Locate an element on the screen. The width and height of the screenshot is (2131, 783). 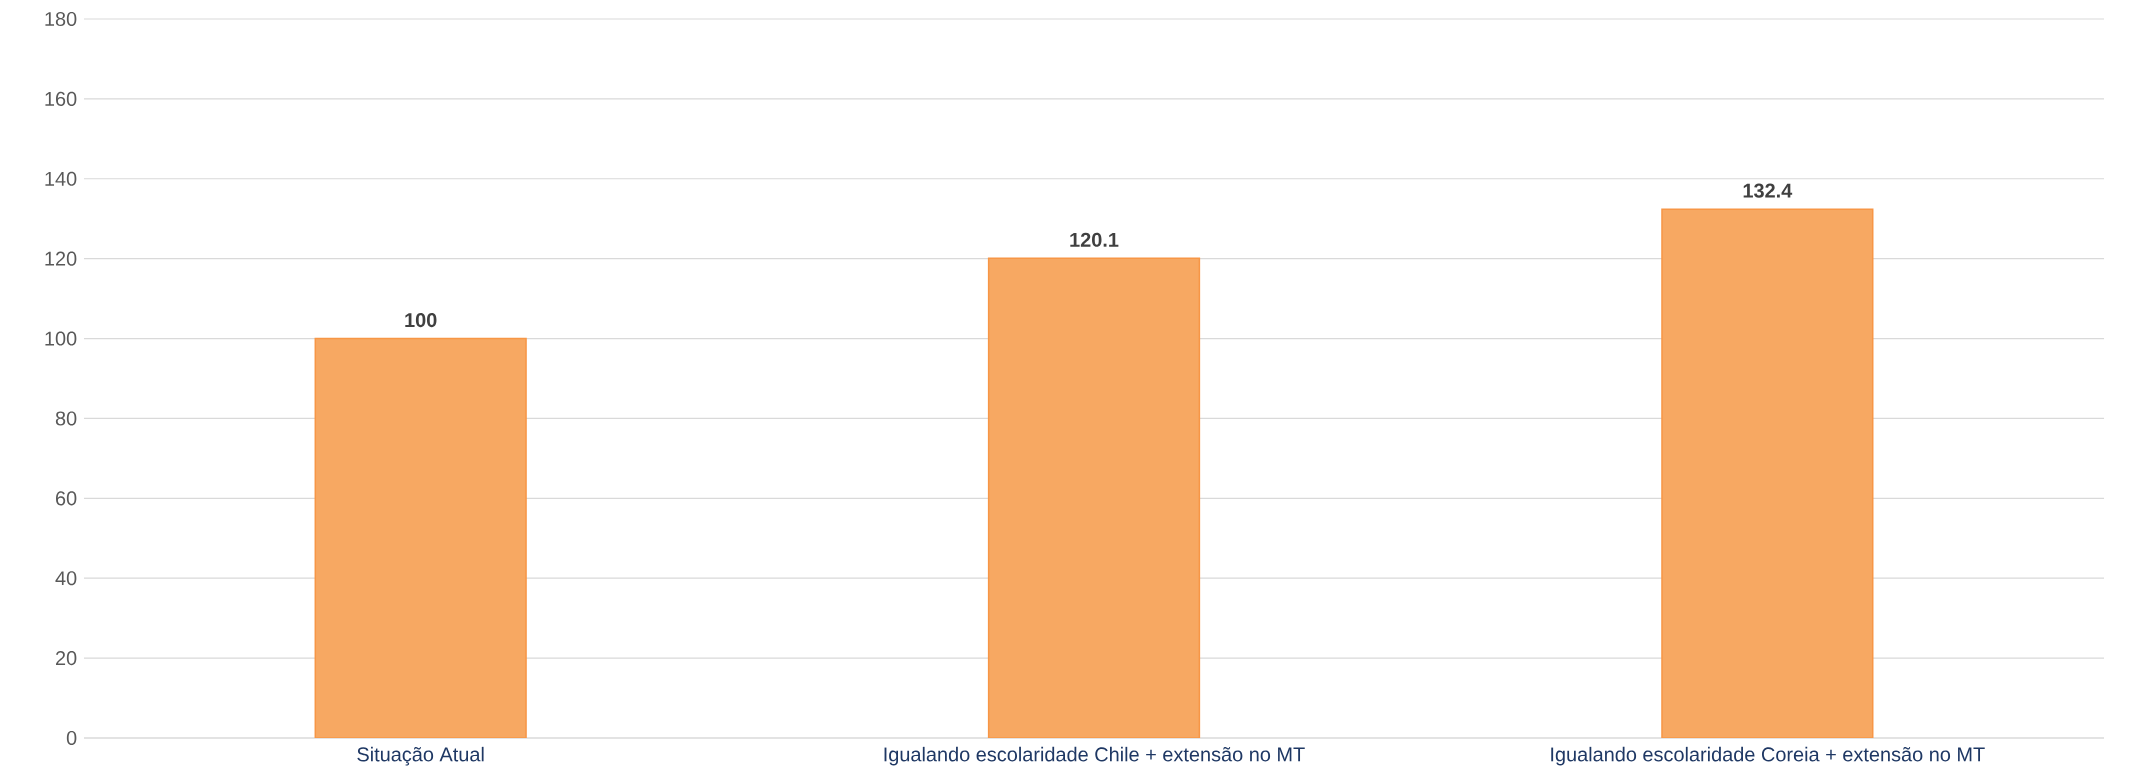
data-label: 132.4 is located at coordinates (1768, 190).